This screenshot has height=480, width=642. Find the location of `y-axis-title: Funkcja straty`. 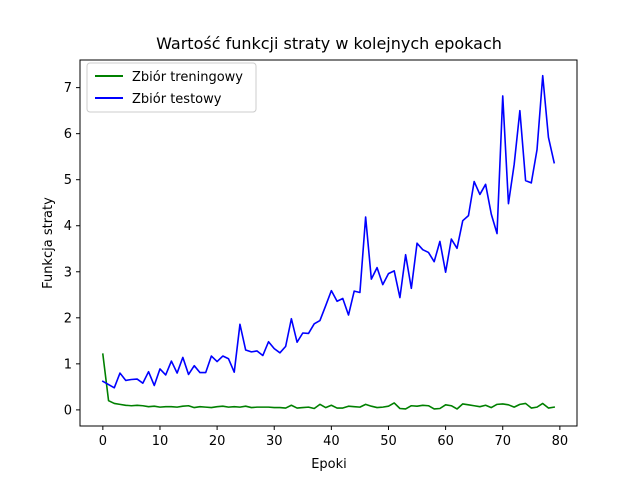

y-axis-title: Funkcja straty is located at coordinates (48, 243).